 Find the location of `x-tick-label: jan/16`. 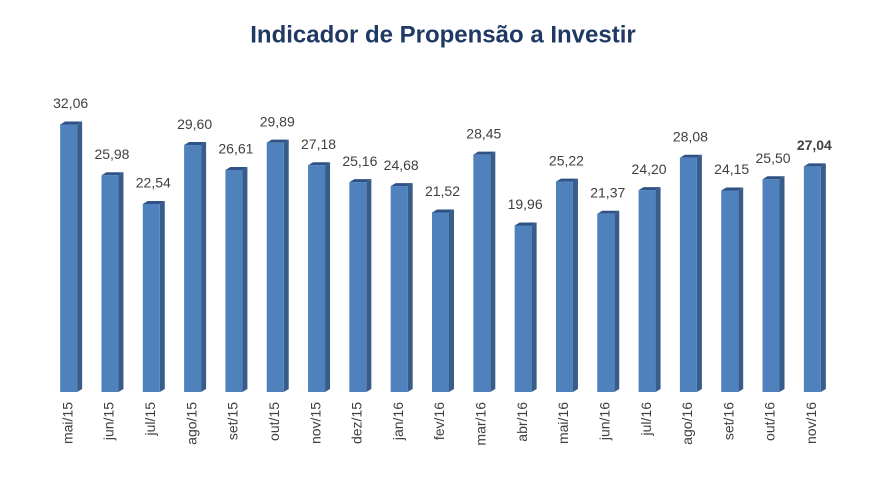

x-tick-label: jan/16 is located at coordinates (398, 421).